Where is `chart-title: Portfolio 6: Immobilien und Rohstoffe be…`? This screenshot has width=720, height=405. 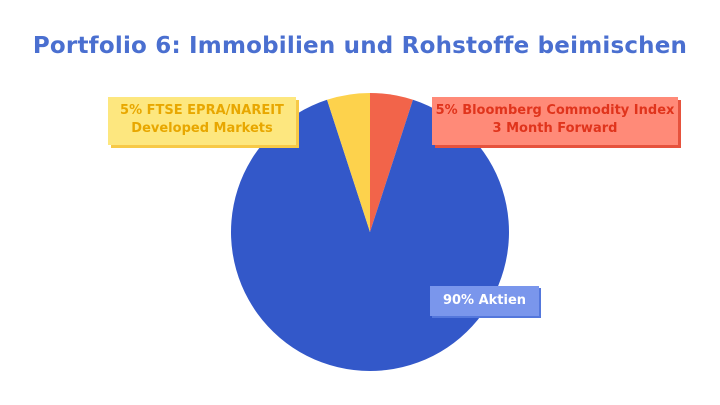
chart-title: Portfolio 6: Immobilien und Rohstoffe be… is located at coordinates (360, 46).